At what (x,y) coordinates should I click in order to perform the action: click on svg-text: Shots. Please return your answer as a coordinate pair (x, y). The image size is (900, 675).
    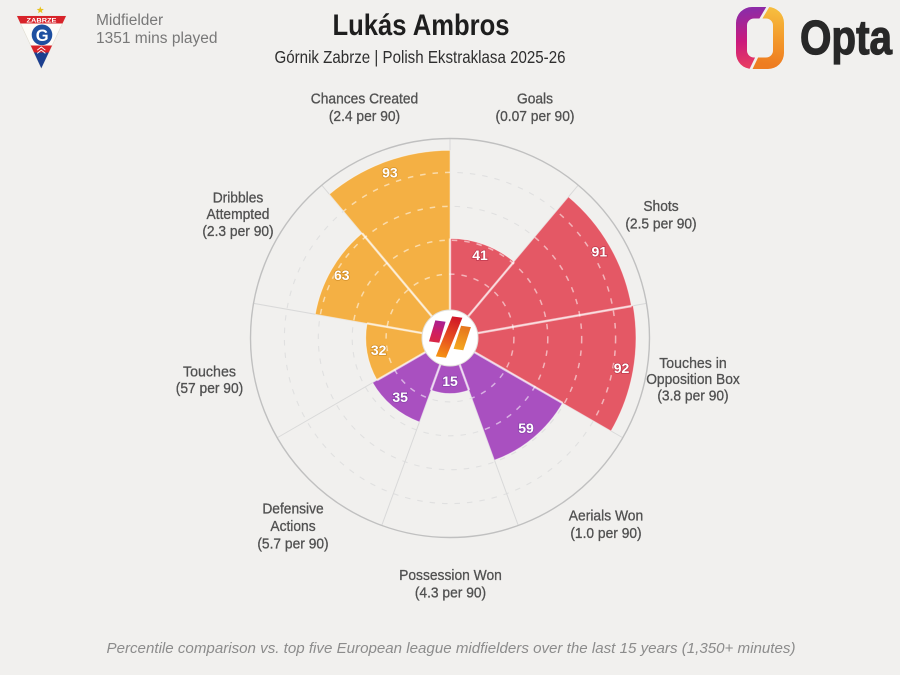
    Looking at the image, I should click on (660, 206).